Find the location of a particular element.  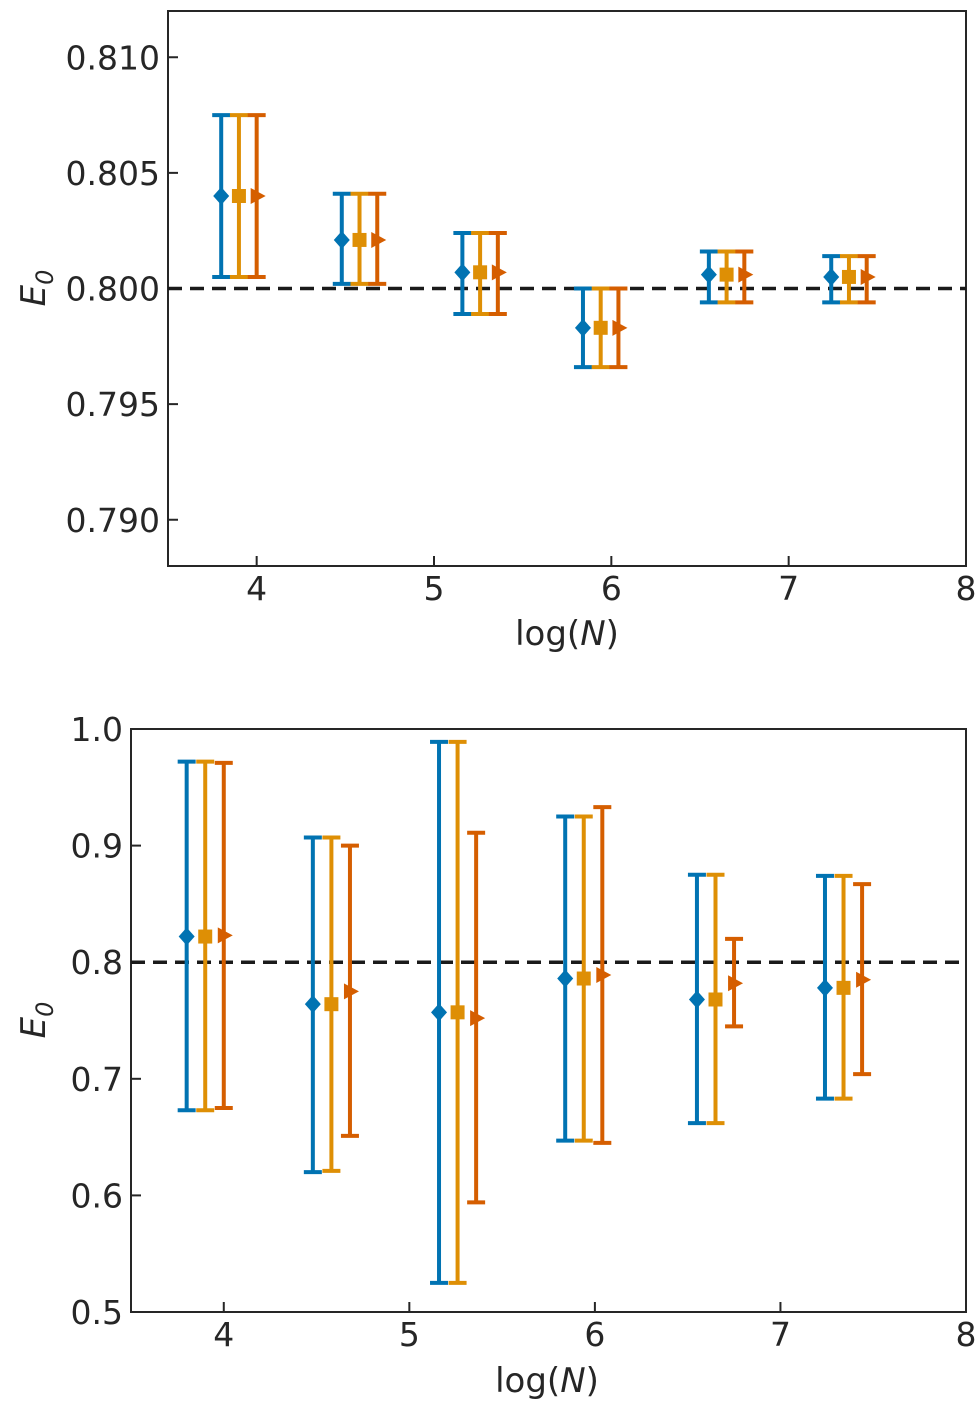

bottom-chart-x-axis-label: log(N) is located at coordinates (547, 1381).